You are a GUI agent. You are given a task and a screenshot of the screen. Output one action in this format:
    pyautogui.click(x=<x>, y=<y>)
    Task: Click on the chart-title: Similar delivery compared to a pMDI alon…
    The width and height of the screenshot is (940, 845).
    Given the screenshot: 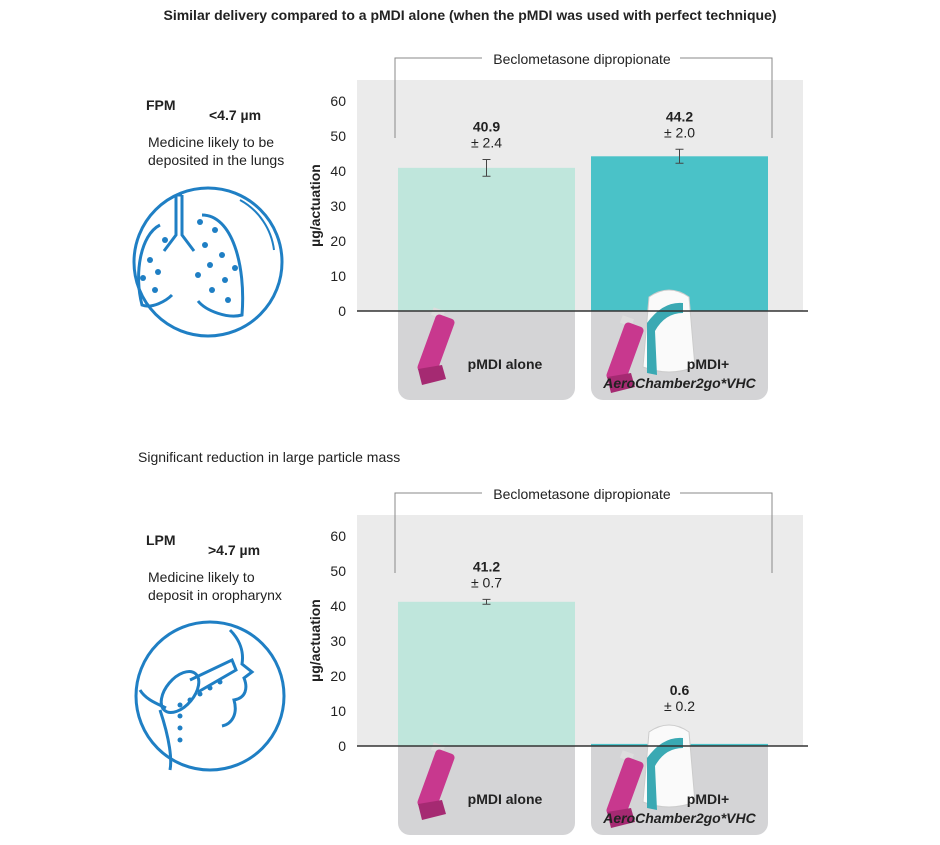 What is the action you would take?
    pyautogui.click(x=469, y=15)
    